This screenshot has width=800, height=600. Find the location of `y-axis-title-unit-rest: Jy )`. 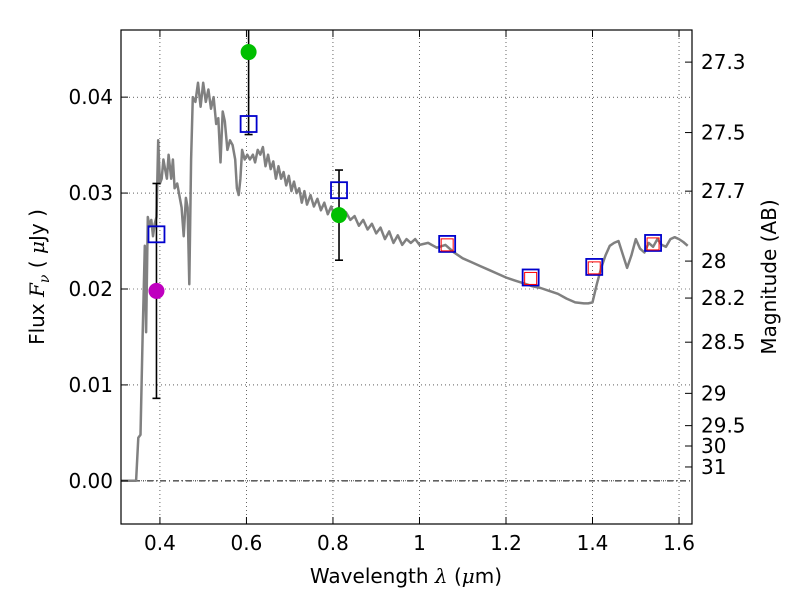

y-axis-title-unit-rest: Jy ) is located at coordinates (37, 226).